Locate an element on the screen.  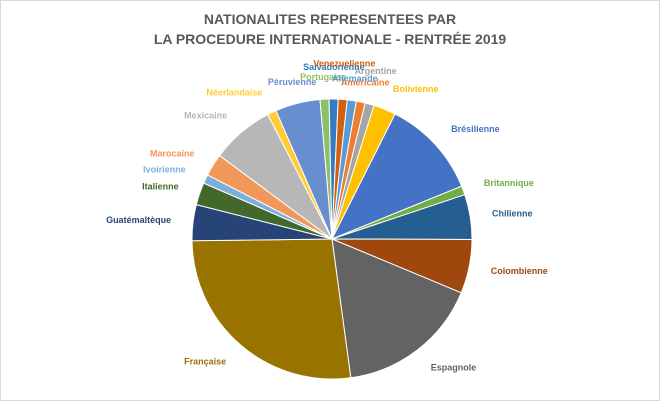
slice-label-peruvienne: Péruvienne is located at coordinates (292, 82).